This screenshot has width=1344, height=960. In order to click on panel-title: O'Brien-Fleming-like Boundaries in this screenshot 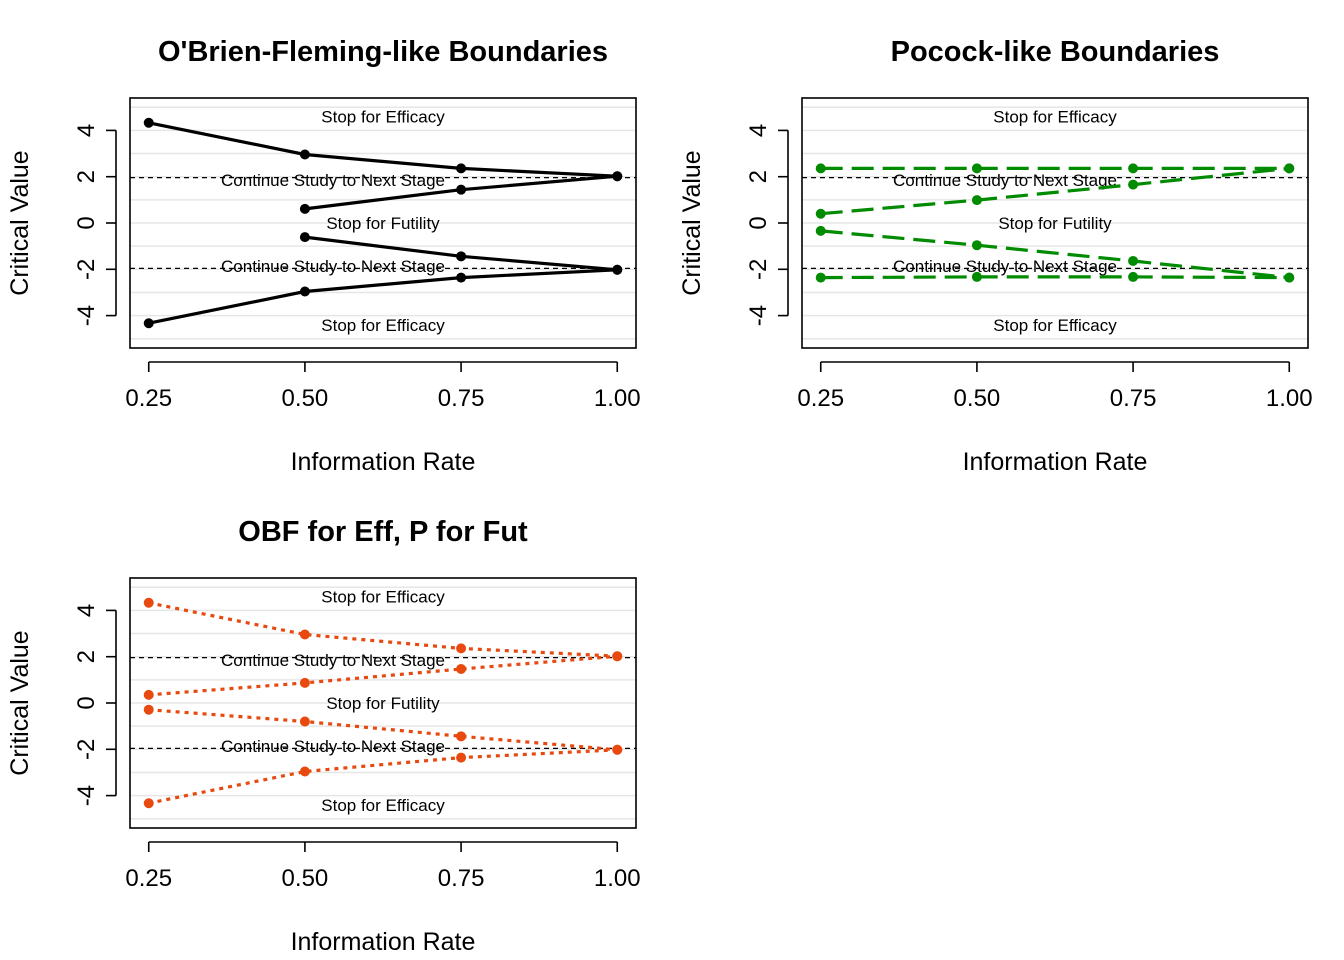, I will do `click(383, 52)`.